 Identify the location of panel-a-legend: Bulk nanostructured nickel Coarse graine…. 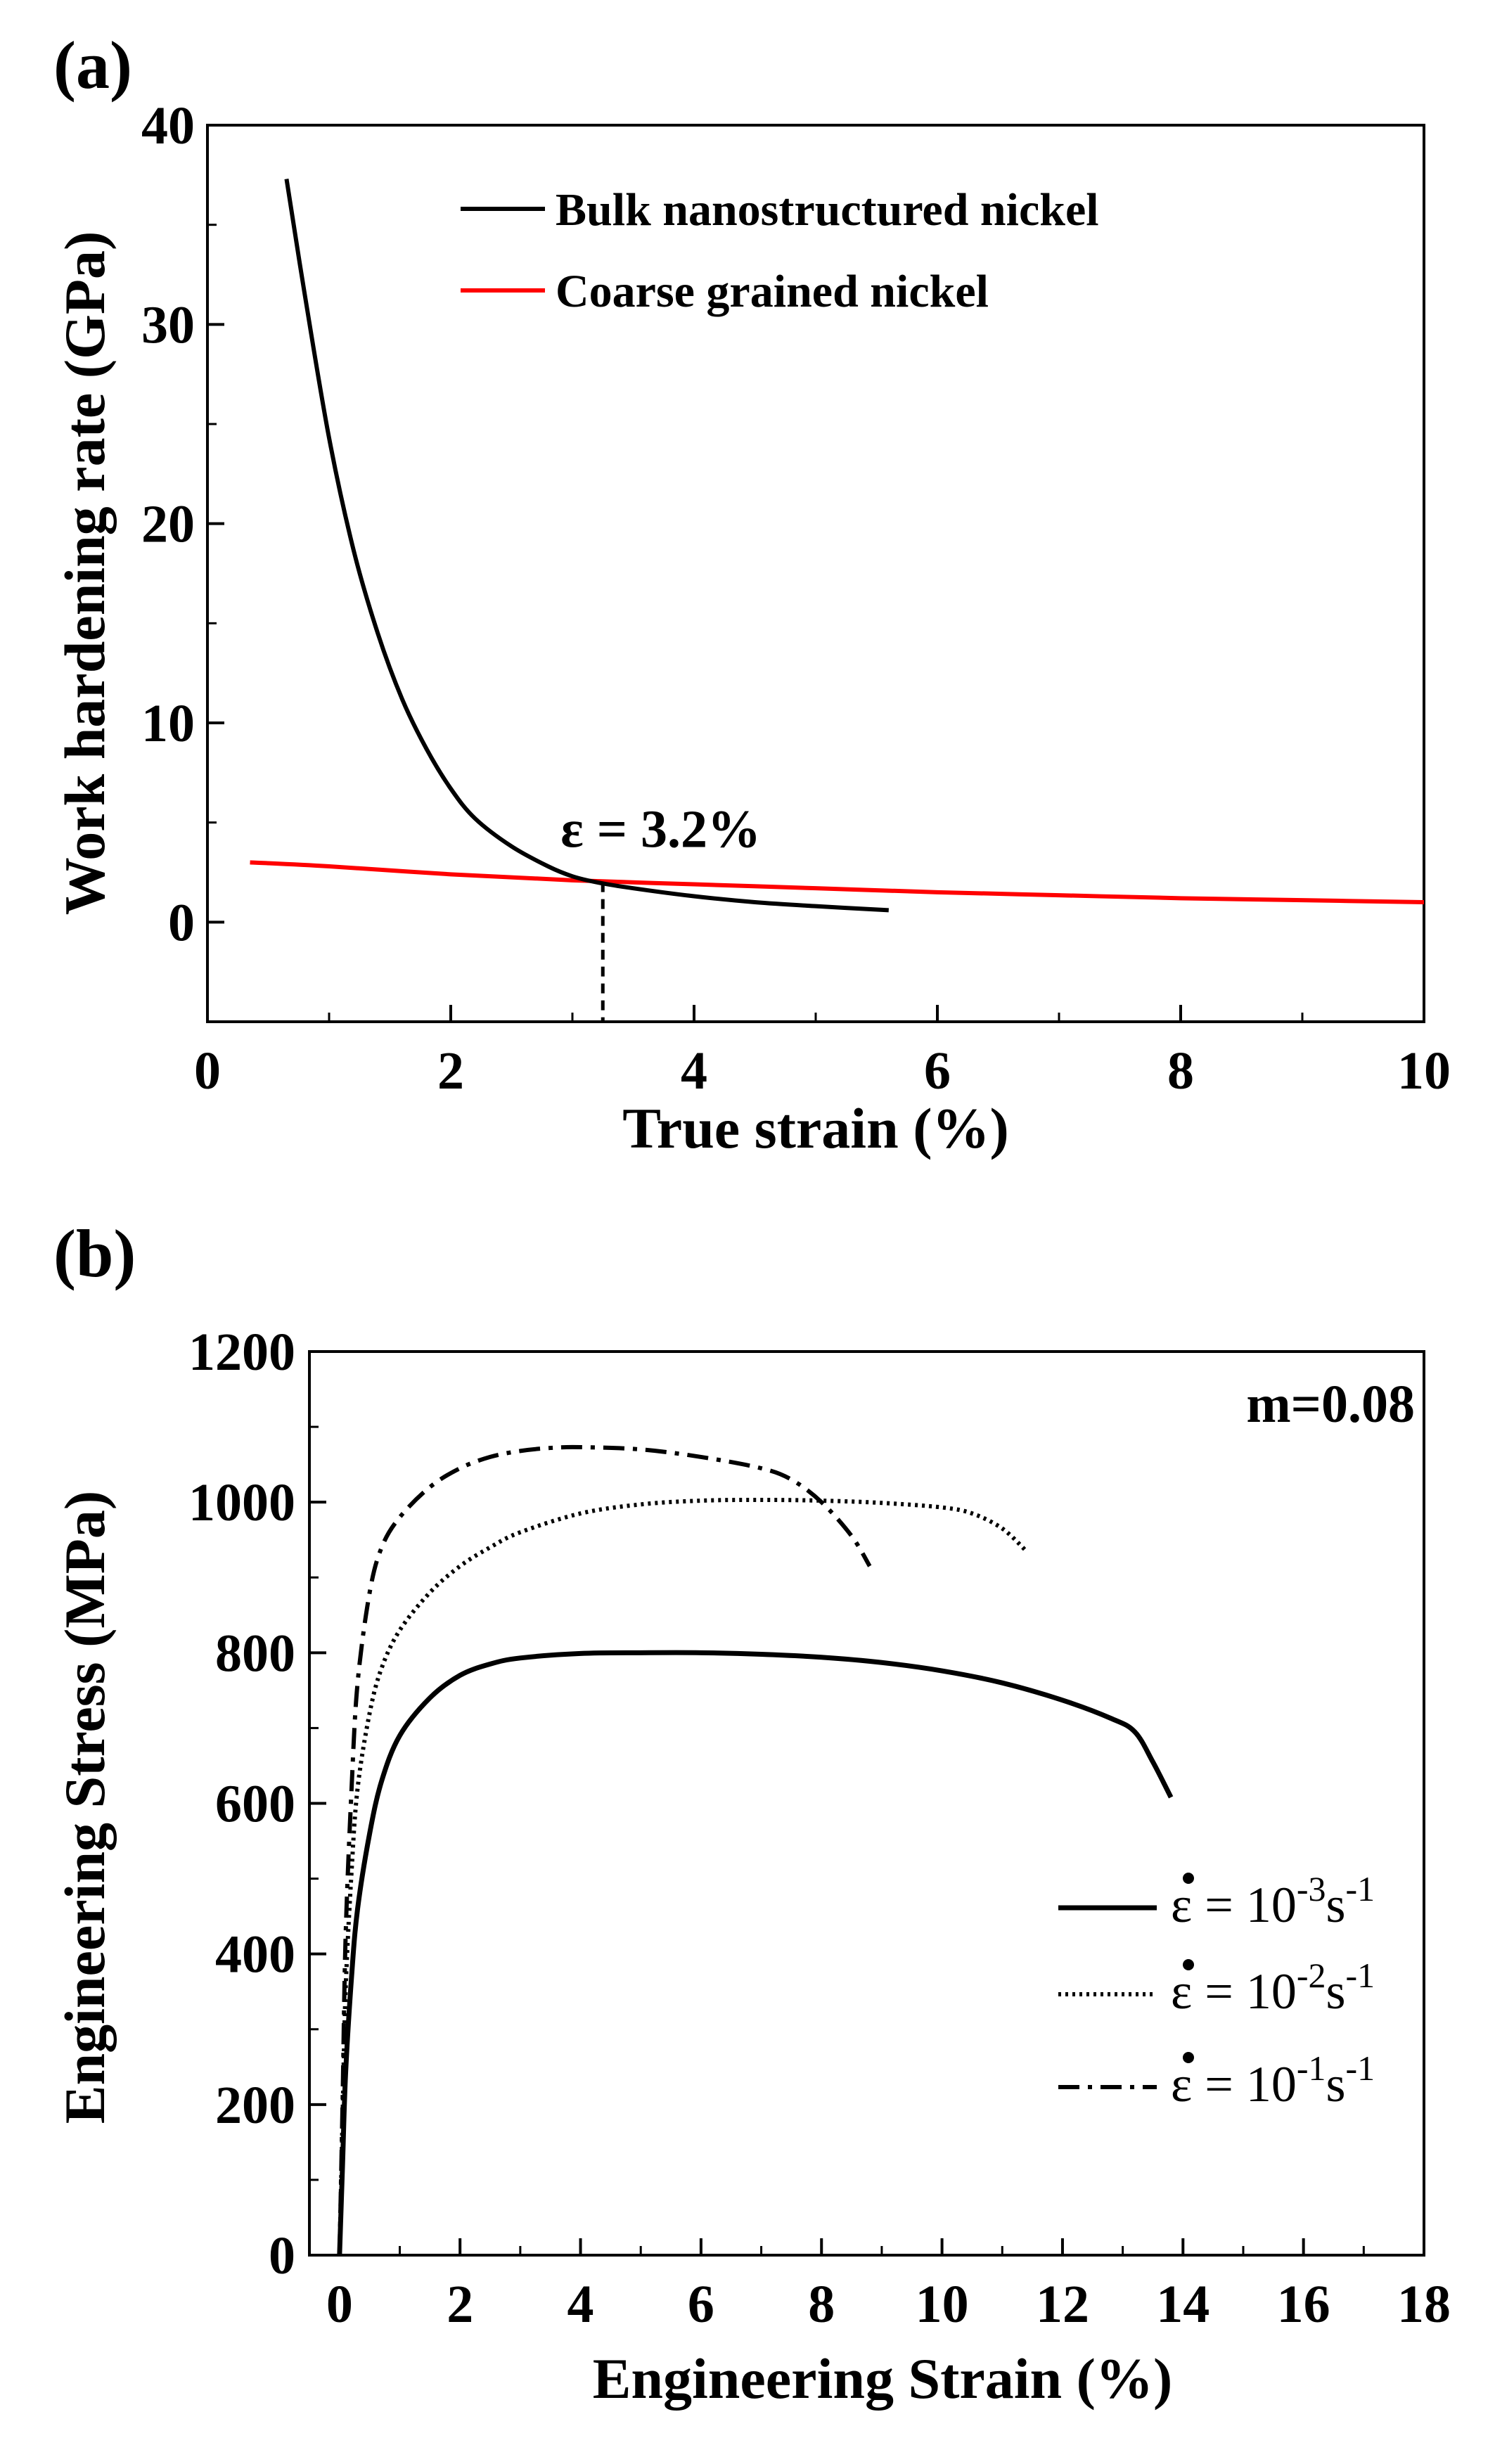
(780, 250).